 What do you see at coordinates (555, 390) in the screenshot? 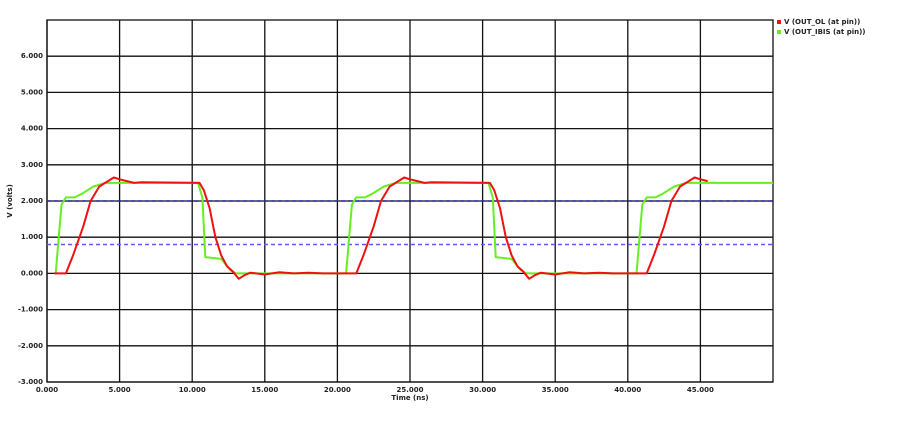
I see `x-tick-label: 35.000` at bounding box center [555, 390].